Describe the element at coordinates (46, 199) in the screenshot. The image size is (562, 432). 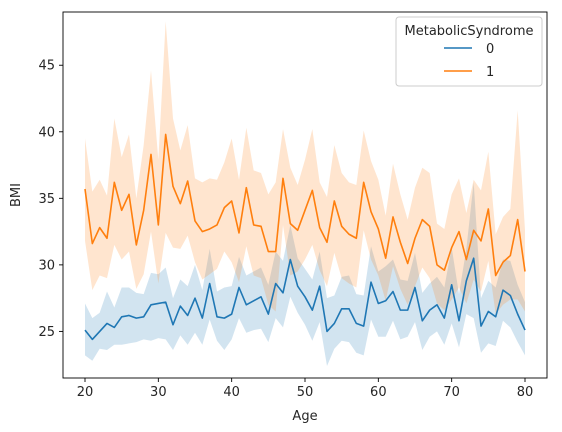
I see `y-tick-label: 35` at that location.